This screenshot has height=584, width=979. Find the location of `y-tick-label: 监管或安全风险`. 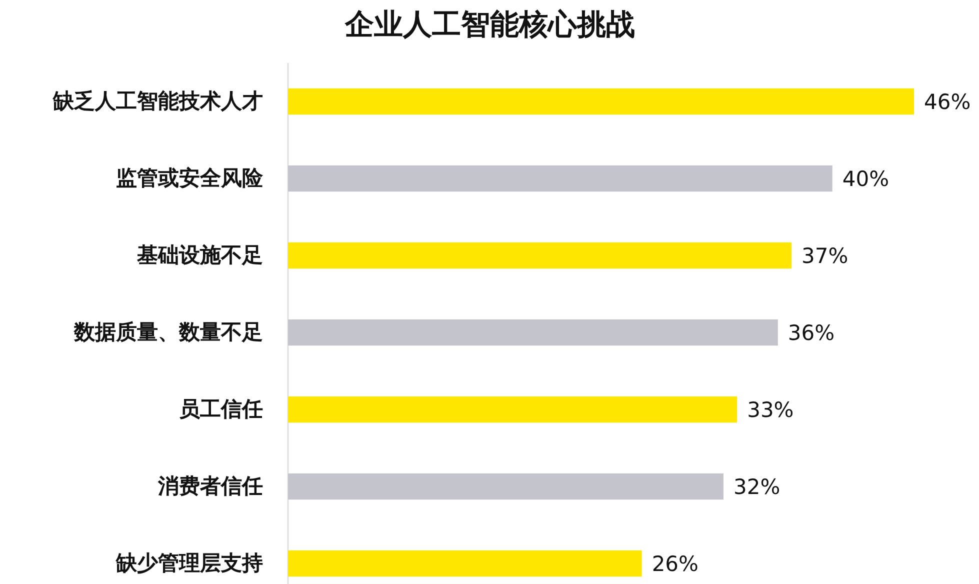

y-tick-label: 监管或安全风险 is located at coordinates (190, 178).